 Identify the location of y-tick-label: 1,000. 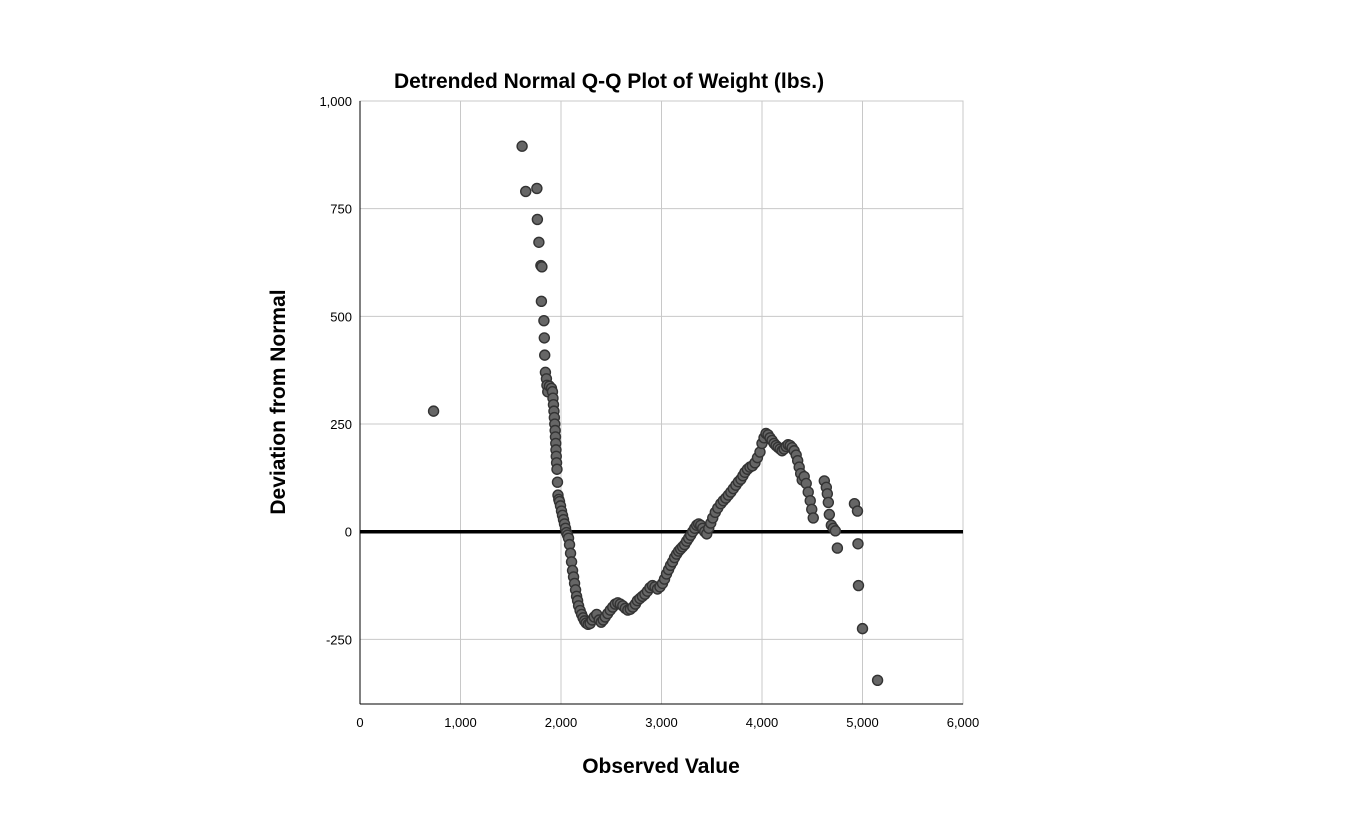
(335, 101).